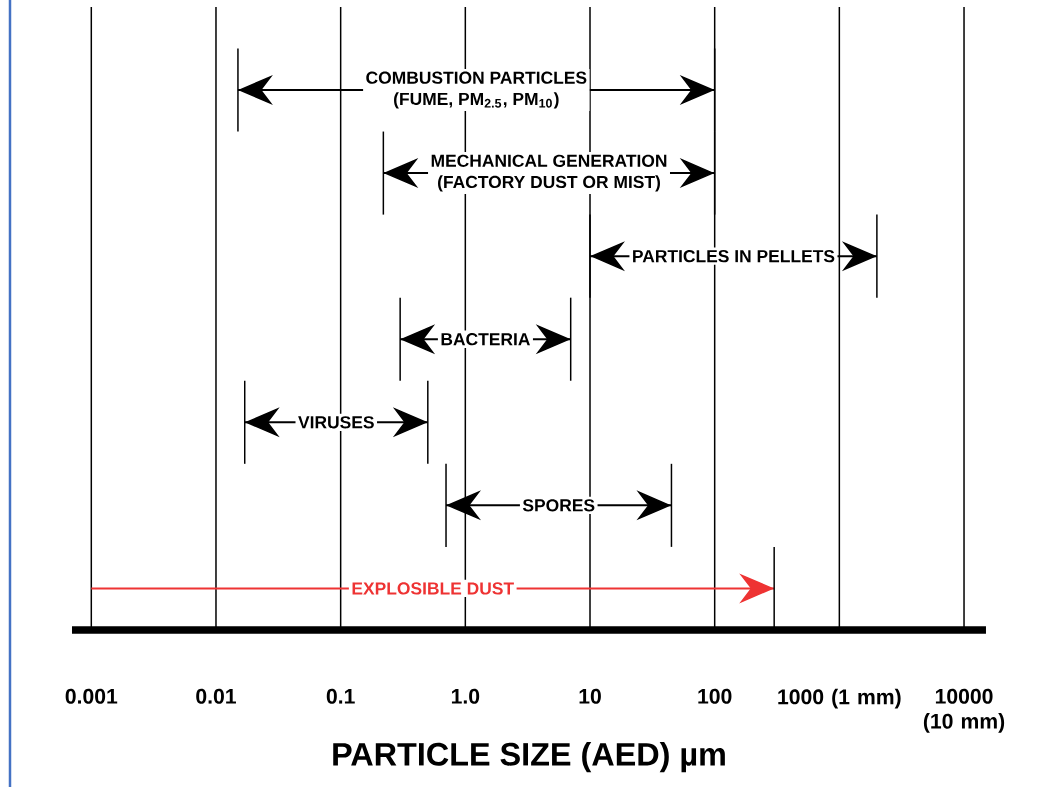  I want to click on y-tick-label: MECHANICAL GENERATION (FACTORY DUST OR MIST), so click(549, 173).